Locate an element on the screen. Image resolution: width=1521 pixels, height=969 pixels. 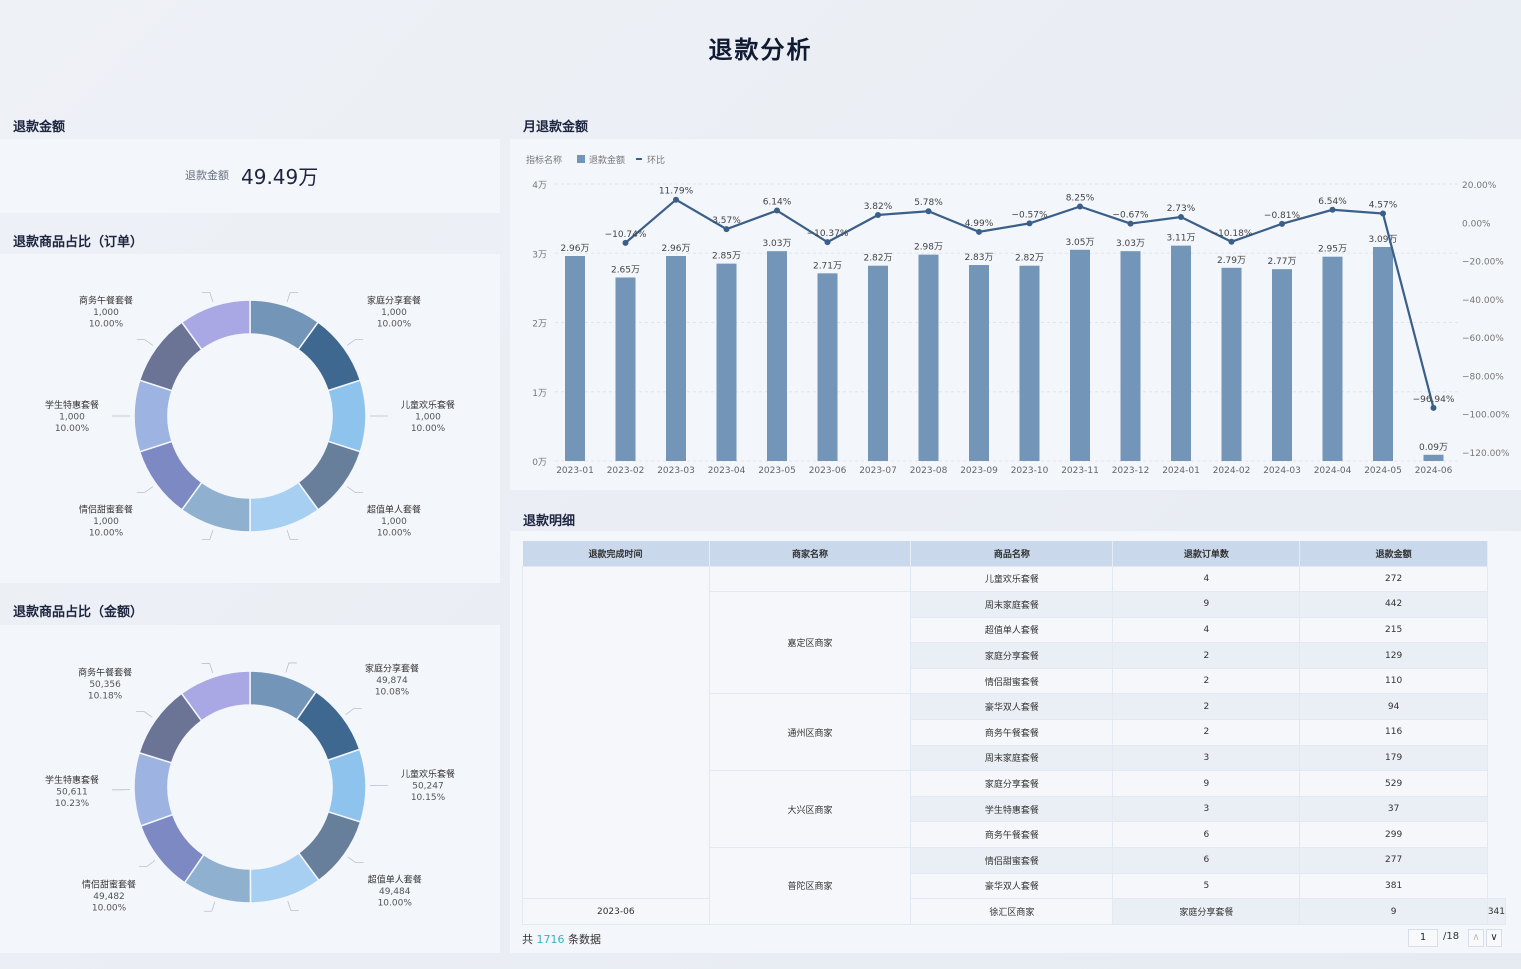
cell-merchant: 通州区商家 is located at coordinates (810, 732).